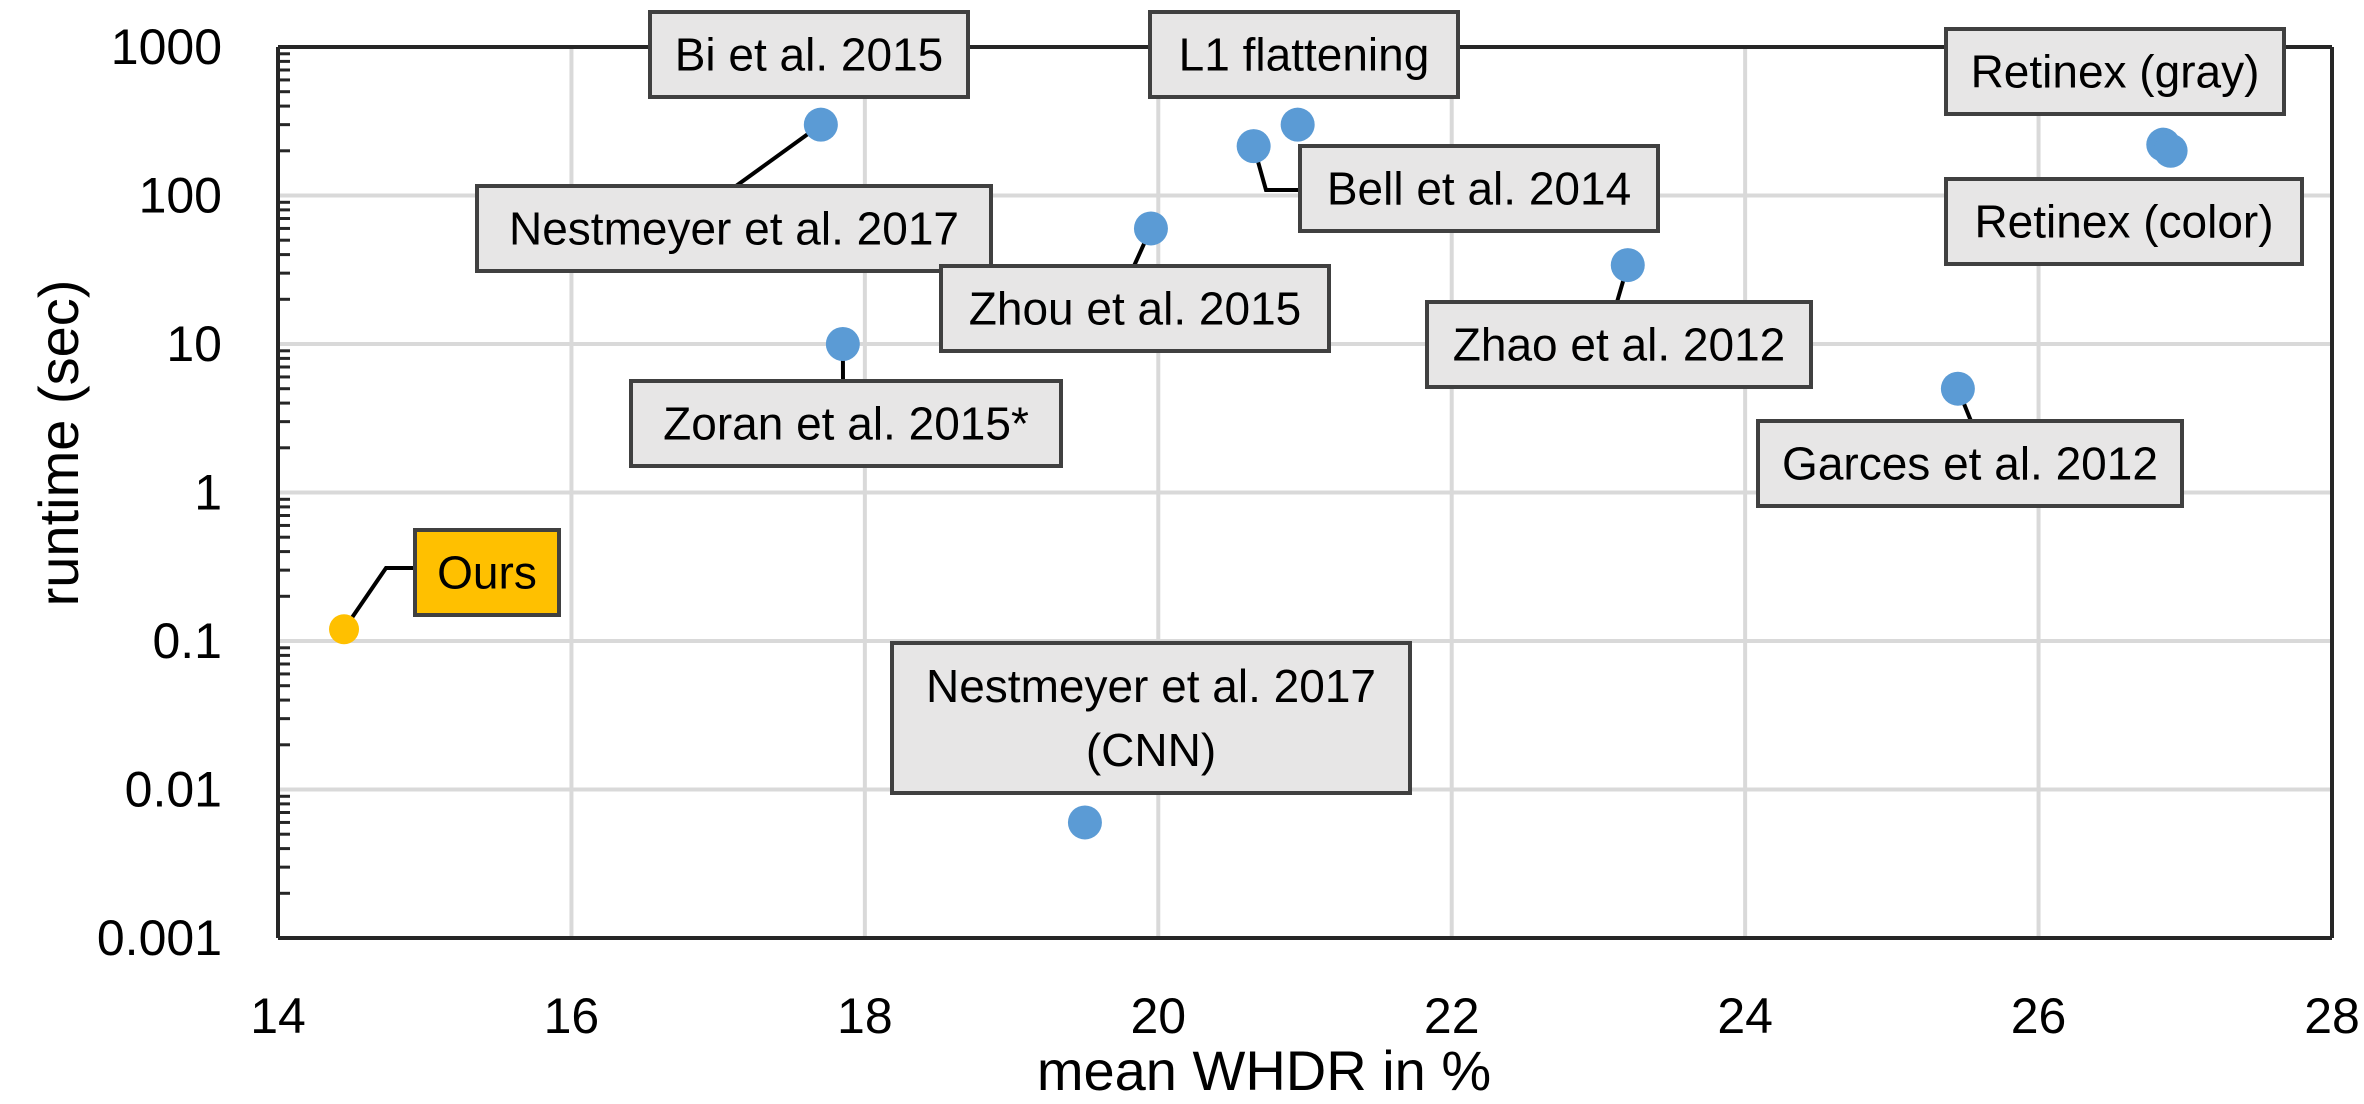 The image size is (2364, 1104). What do you see at coordinates (1452, 1016) in the screenshot?
I see `x-tick-label: 22` at bounding box center [1452, 1016].